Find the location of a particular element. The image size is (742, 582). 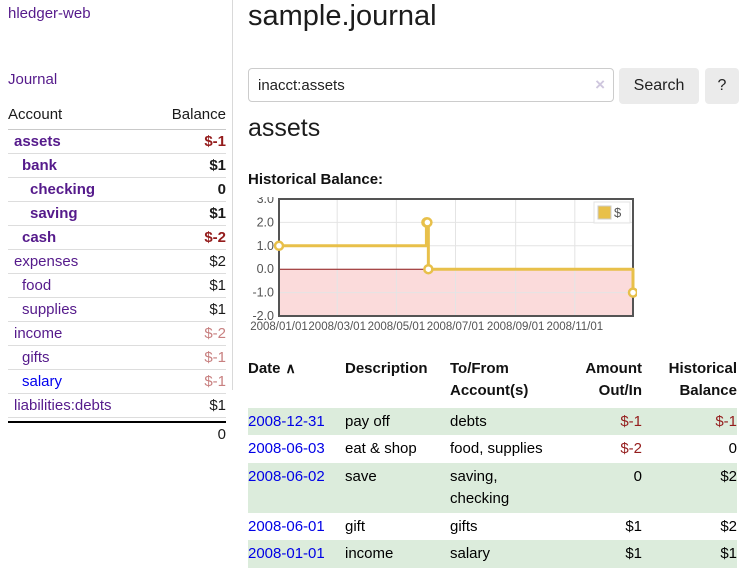

sidebar-account-assets: assets is located at coordinates (37, 141).